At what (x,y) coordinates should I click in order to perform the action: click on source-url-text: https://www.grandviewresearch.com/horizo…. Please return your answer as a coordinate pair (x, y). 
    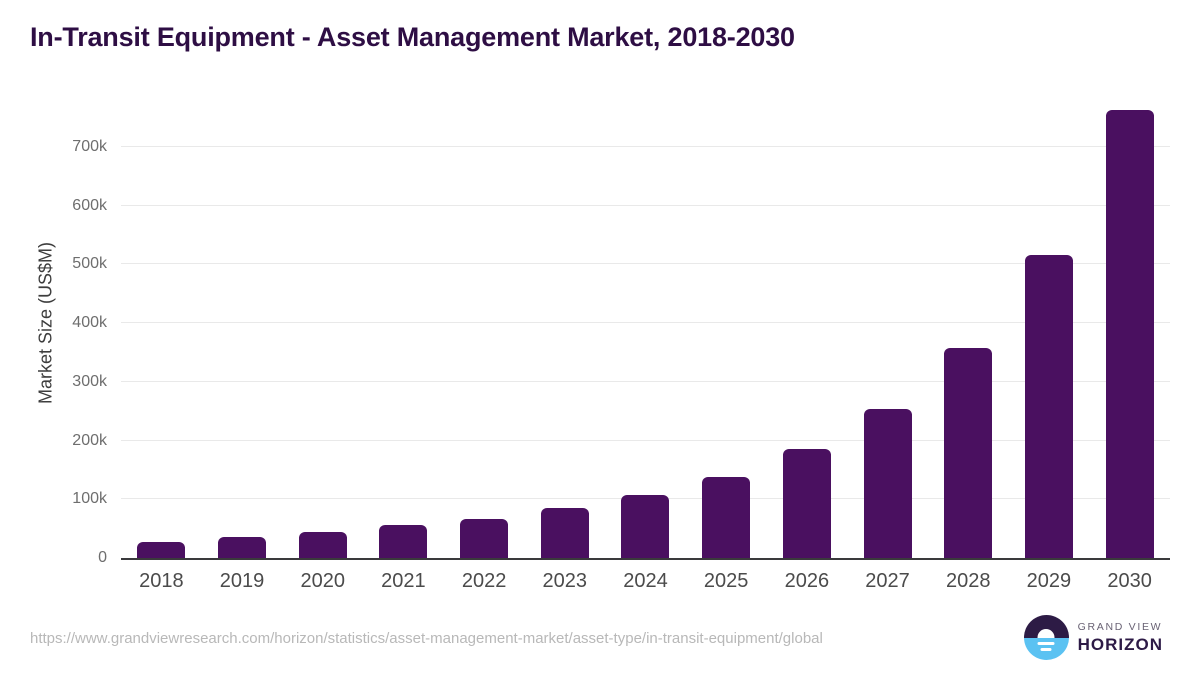
    Looking at the image, I should click on (426, 638).